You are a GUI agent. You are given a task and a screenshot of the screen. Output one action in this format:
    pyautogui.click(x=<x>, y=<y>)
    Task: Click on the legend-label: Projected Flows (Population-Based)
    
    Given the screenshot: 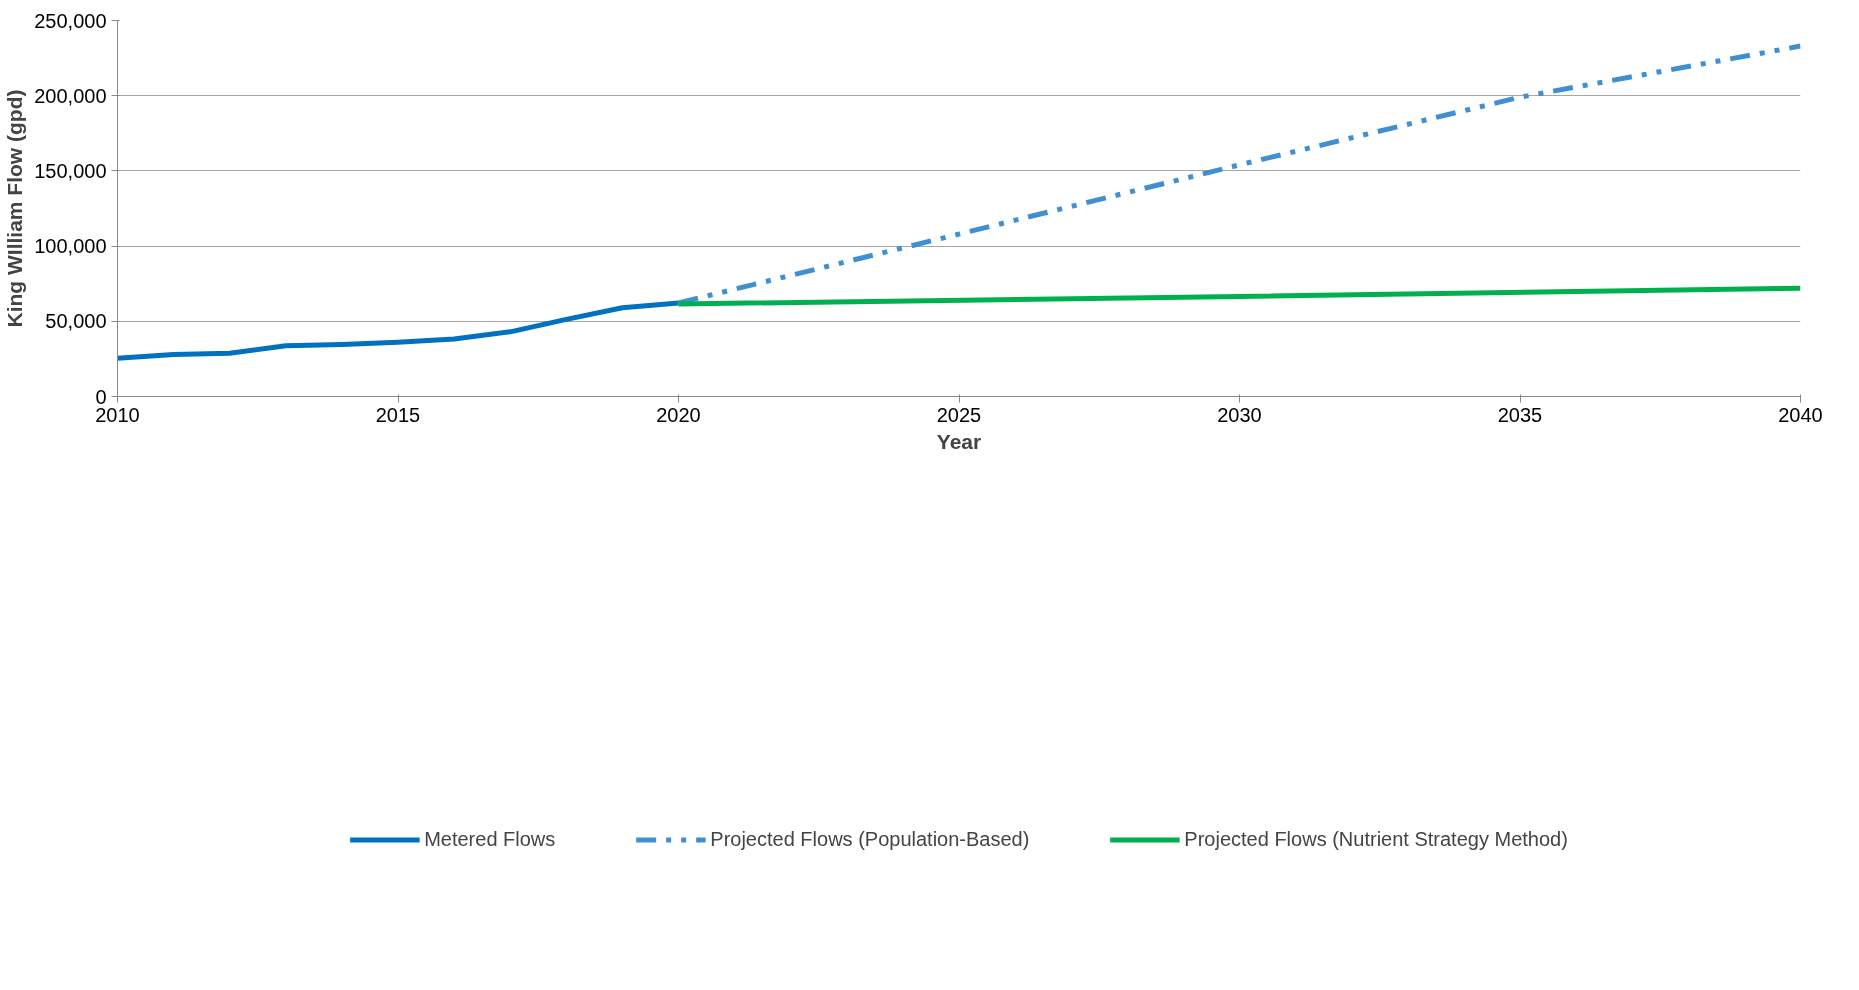 What is the action you would take?
    pyautogui.click(x=870, y=839)
    